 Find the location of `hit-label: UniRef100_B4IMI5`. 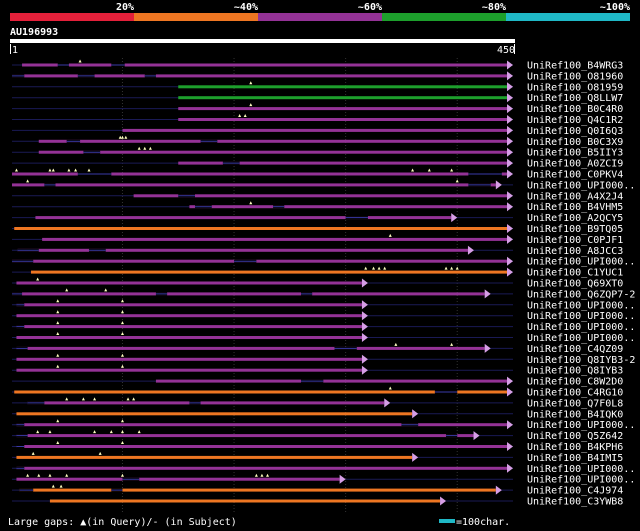

hit-label: UniRef100_B4IMI5 is located at coordinates (575, 458).